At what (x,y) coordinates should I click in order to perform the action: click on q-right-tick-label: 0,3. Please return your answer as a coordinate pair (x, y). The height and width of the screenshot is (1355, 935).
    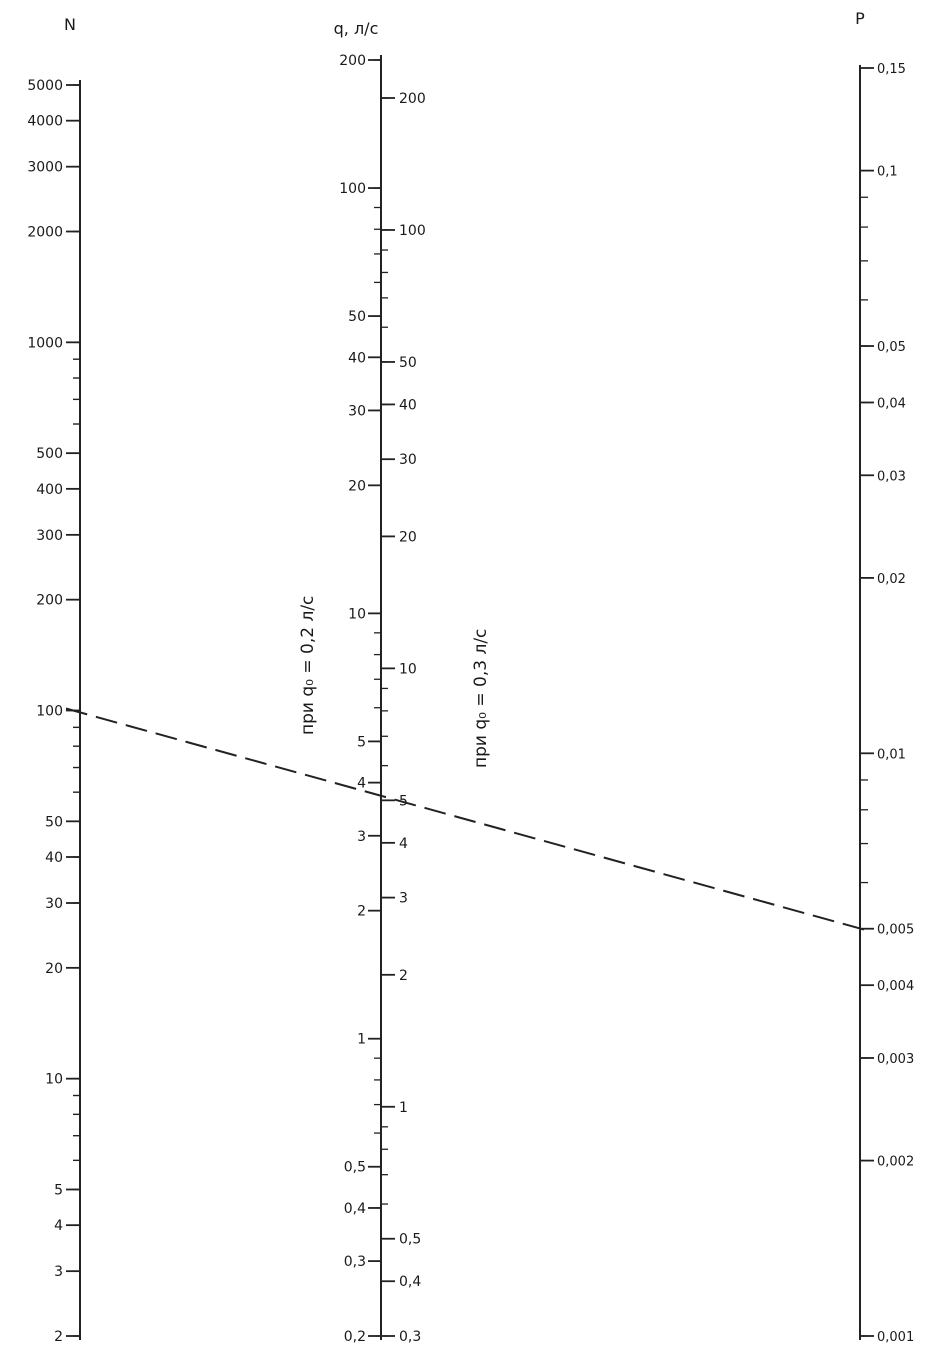
    Looking at the image, I should click on (410, 1337).